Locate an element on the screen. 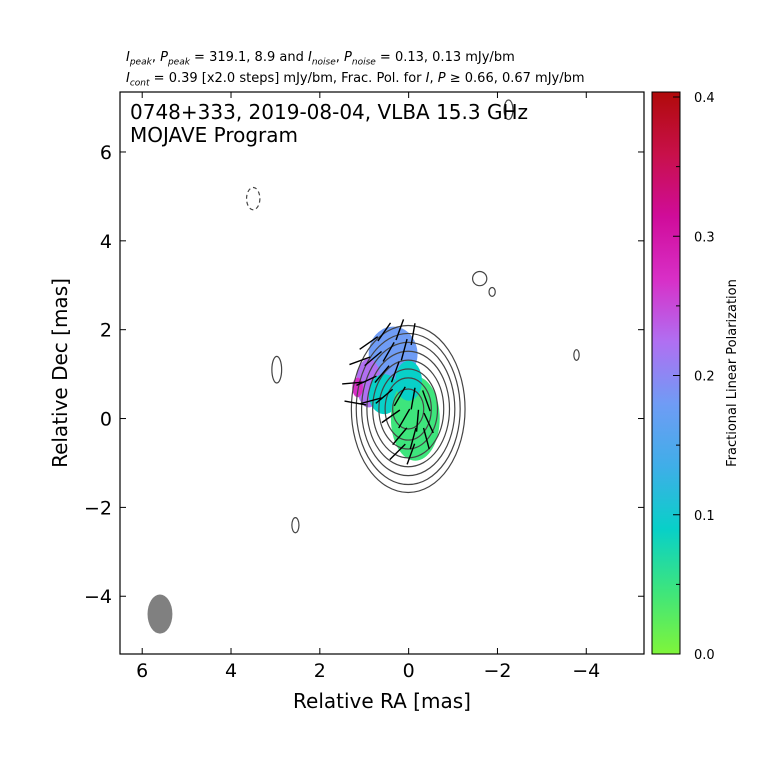  colorbar-tick-label: 0.4 is located at coordinates (704, 98).